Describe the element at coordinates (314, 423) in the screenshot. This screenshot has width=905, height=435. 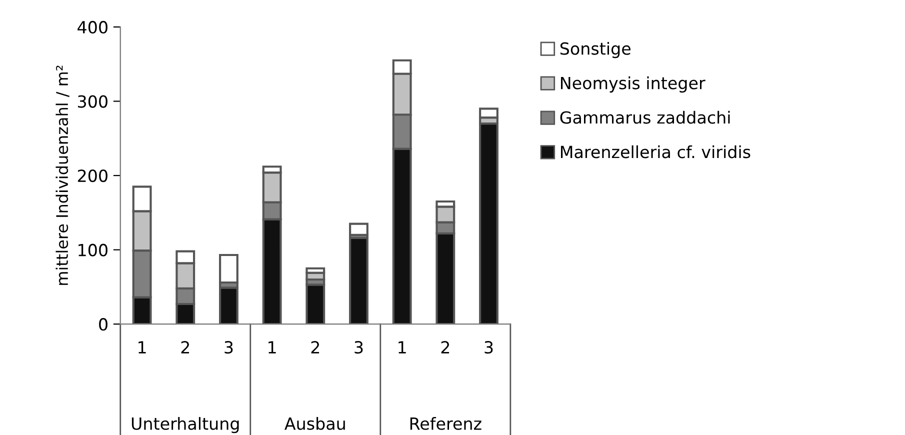
I see `text: Ausbau` at that location.